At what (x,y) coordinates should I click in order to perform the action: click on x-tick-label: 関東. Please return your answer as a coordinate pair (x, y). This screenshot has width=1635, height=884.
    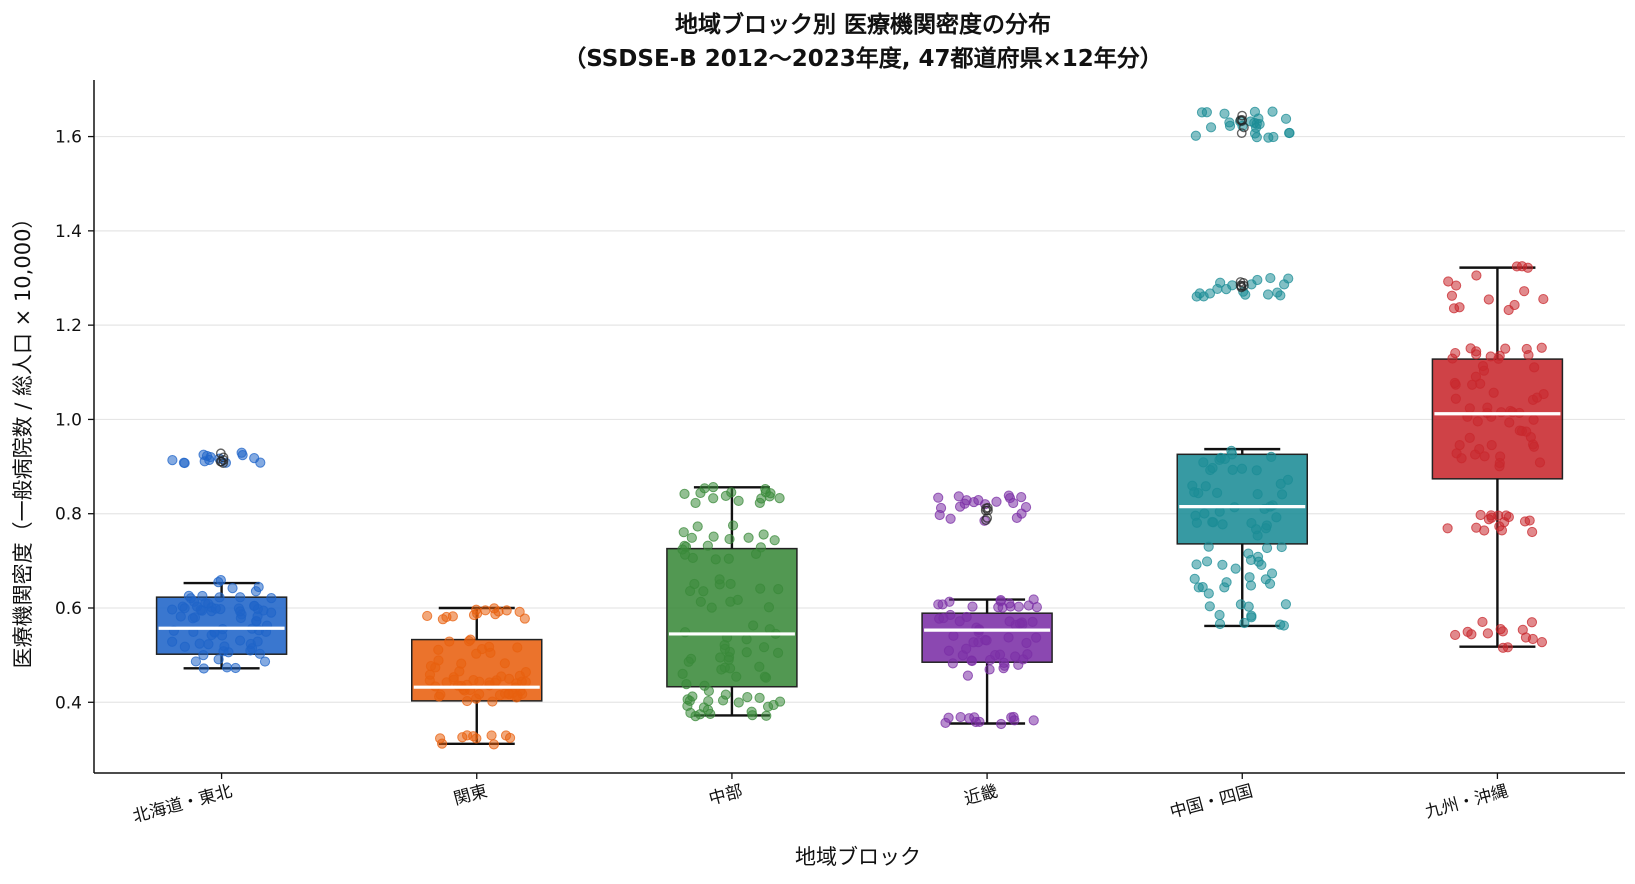
    Looking at the image, I should click on (471, 795).